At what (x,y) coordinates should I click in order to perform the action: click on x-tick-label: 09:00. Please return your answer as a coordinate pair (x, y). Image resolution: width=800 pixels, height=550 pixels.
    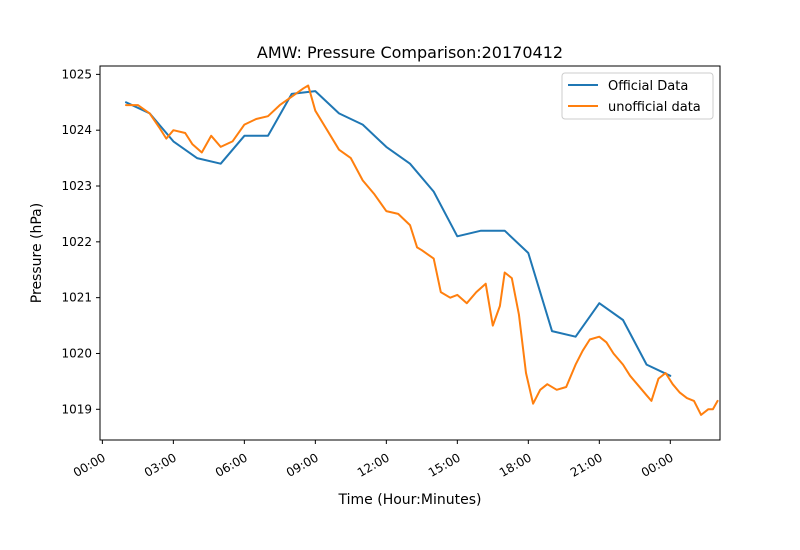
    Looking at the image, I should click on (302, 464).